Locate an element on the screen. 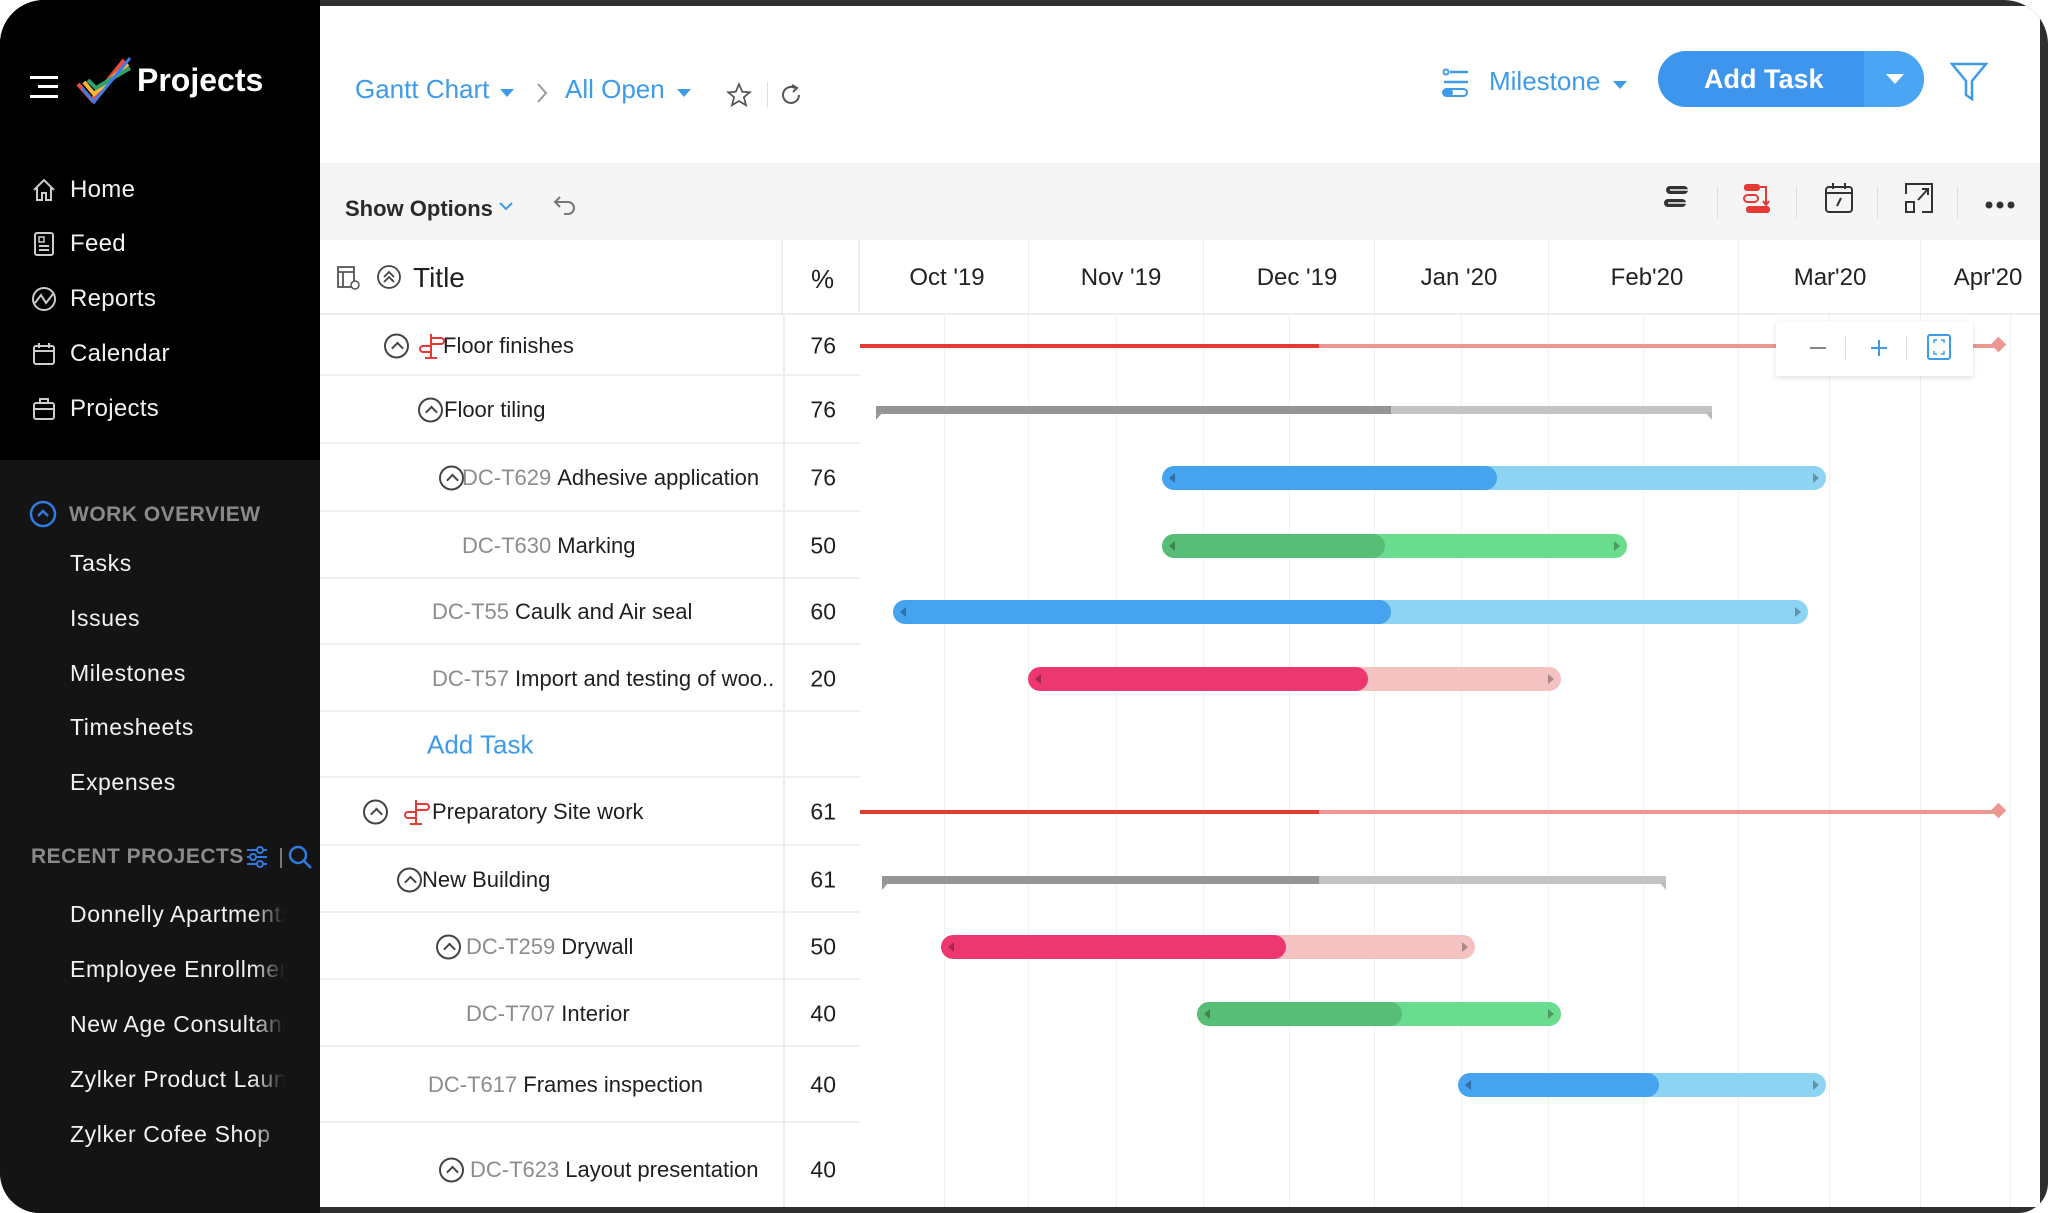 Image resolution: width=2048 pixels, height=1213 pixels. sidebar-item-calendar: Calendar is located at coordinates (100, 354).